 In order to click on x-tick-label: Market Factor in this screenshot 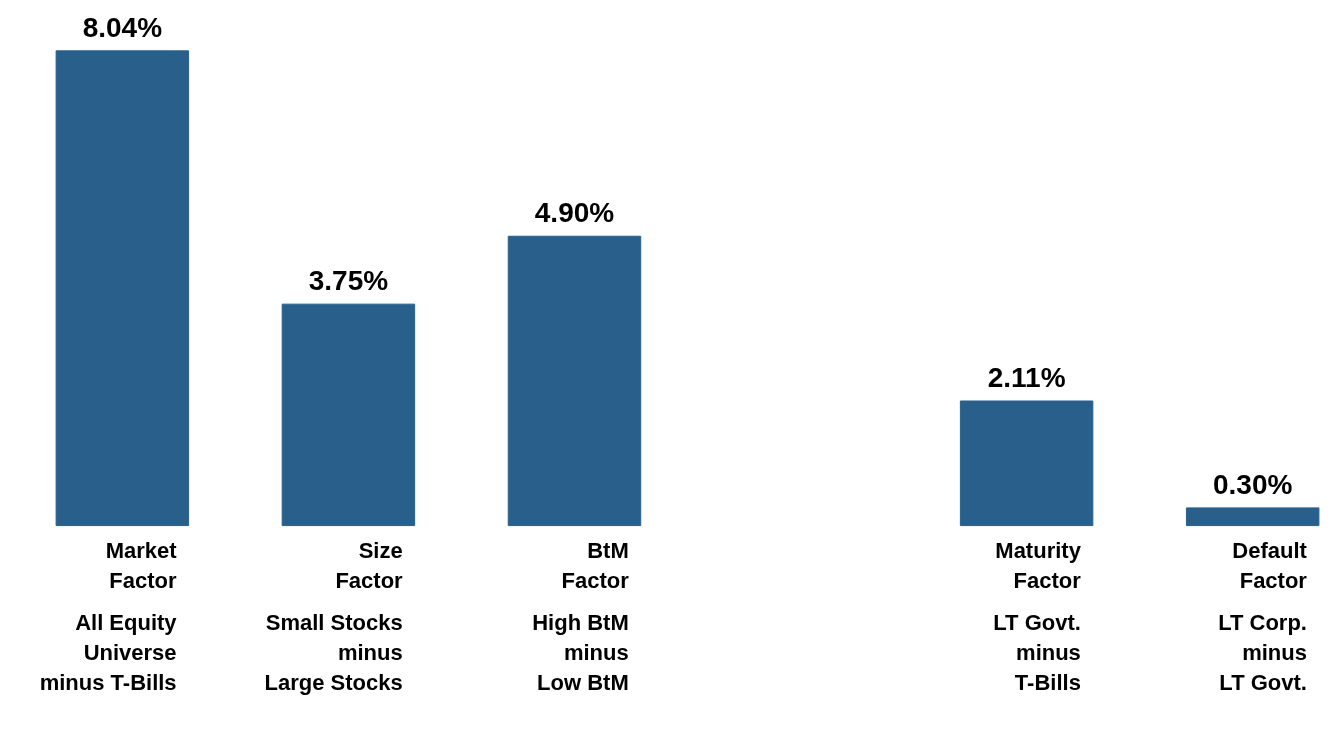, I will do `click(141, 565)`.